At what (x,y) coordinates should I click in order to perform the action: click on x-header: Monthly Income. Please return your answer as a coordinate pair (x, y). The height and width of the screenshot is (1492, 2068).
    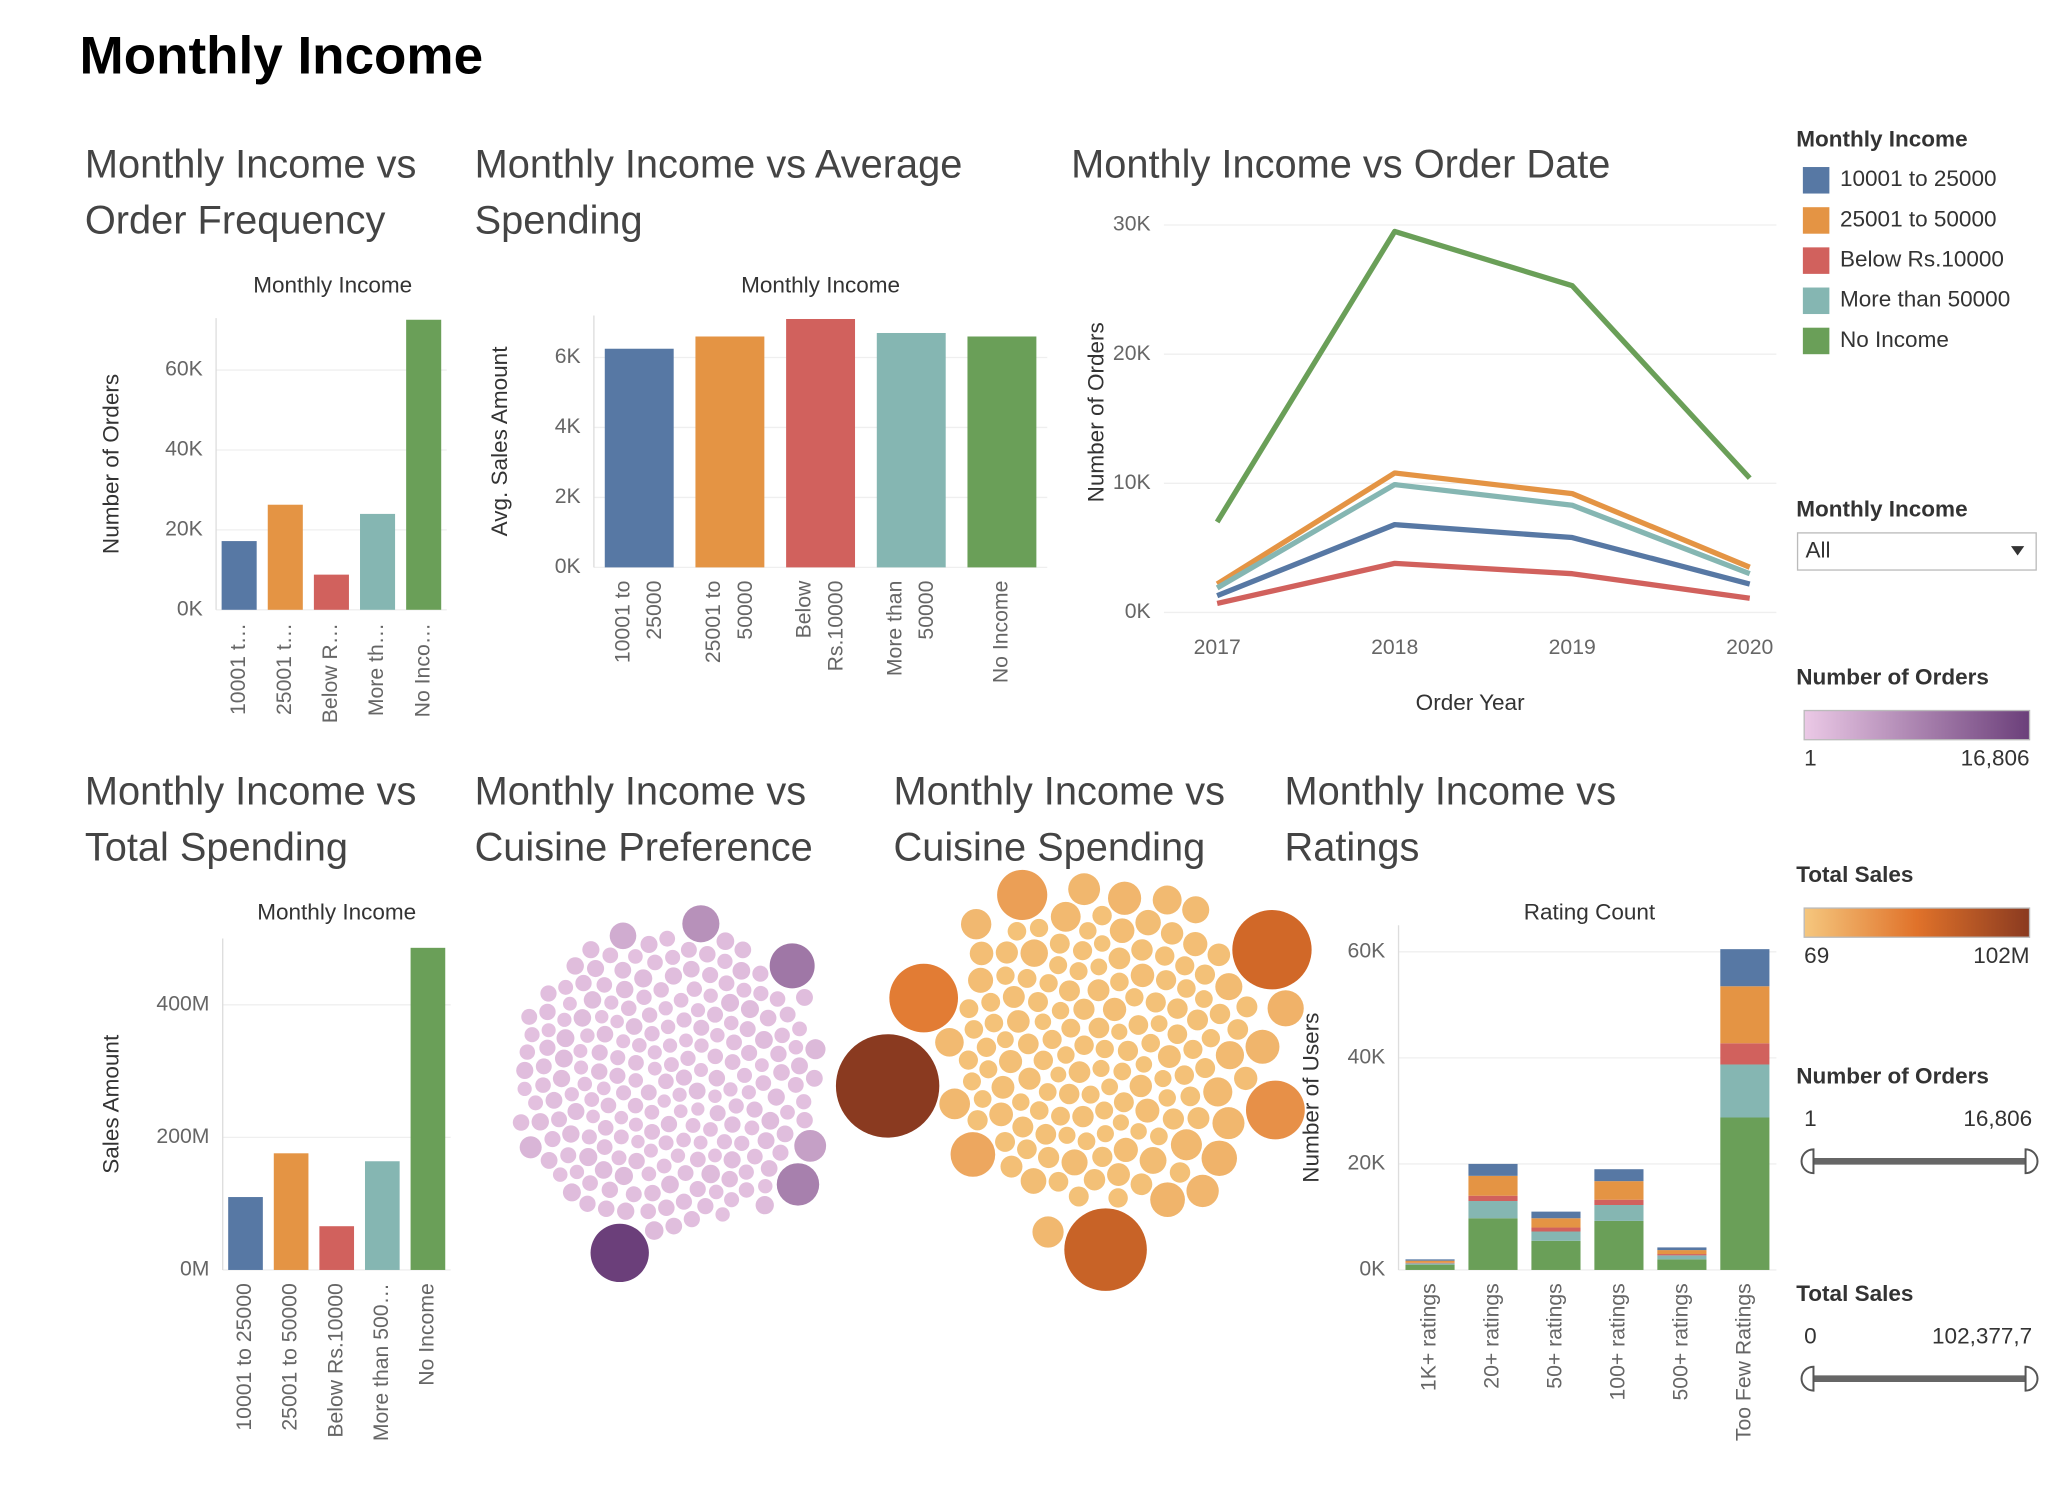
    Looking at the image, I should click on (820, 284).